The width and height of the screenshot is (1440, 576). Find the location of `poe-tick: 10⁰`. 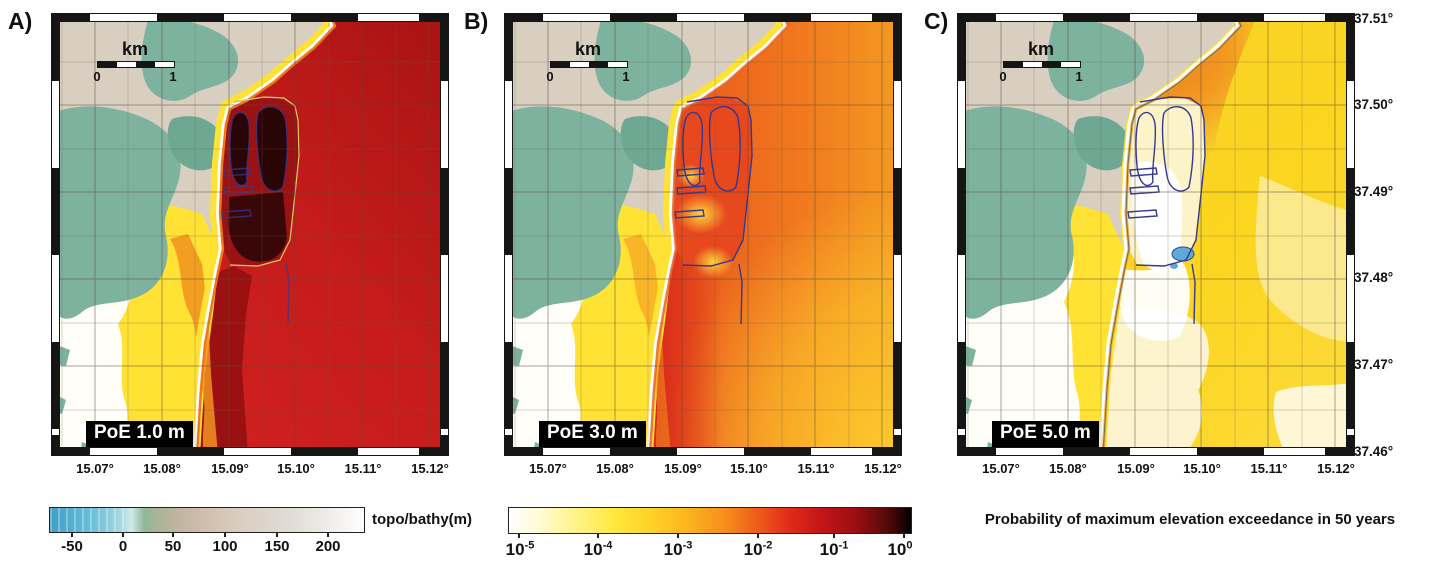

poe-tick: 10⁰ is located at coordinates (900, 549).